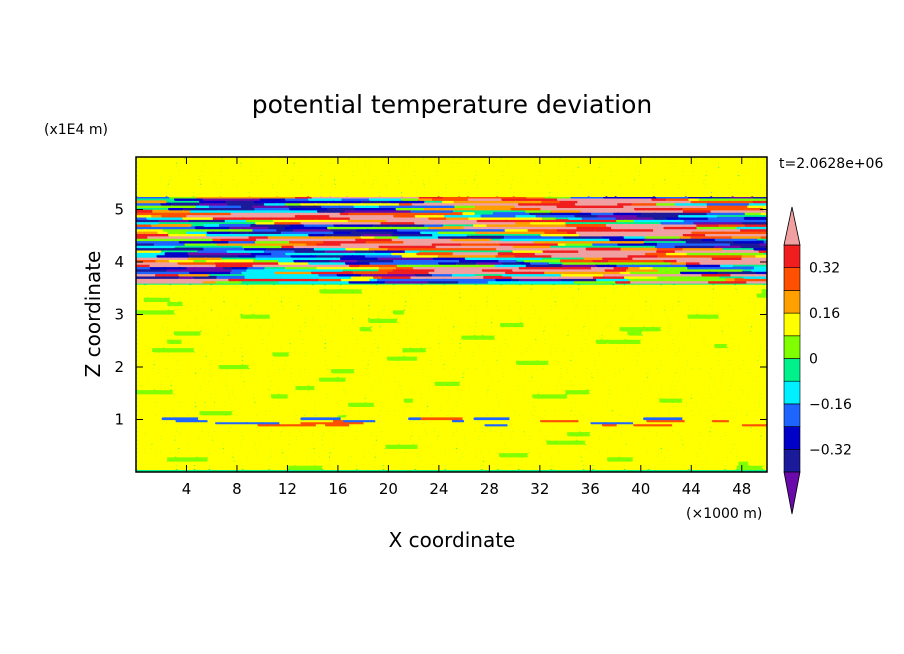 The height and width of the screenshot is (654, 904). Describe the element at coordinates (824, 314) in the screenshot. I see `colorbar-tick-label: 0.16` at that location.